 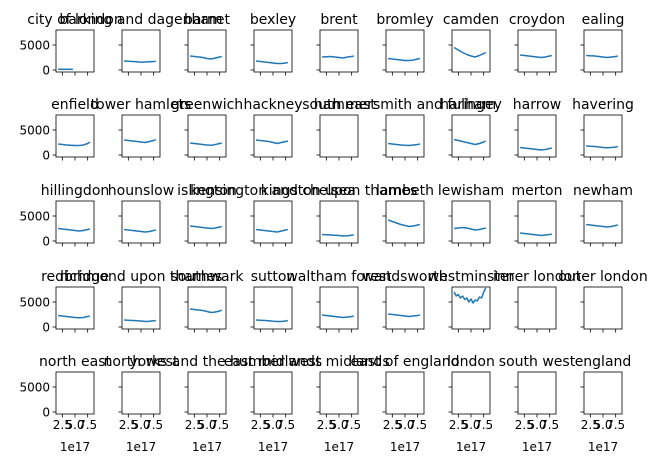 I want to click on panel-title: outer london, so click(x=602, y=277).